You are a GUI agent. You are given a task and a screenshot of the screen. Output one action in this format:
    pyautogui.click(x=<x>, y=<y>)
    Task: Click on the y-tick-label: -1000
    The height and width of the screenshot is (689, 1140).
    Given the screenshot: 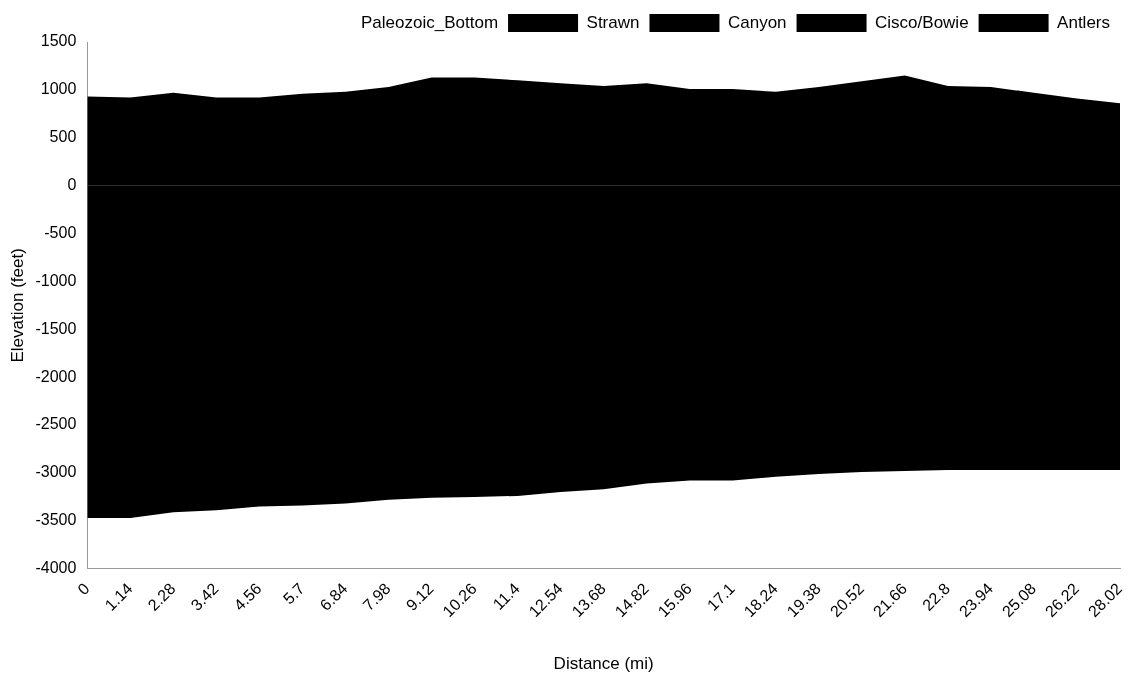 What is the action you would take?
    pyautogui.click(x=56, y=280)
    